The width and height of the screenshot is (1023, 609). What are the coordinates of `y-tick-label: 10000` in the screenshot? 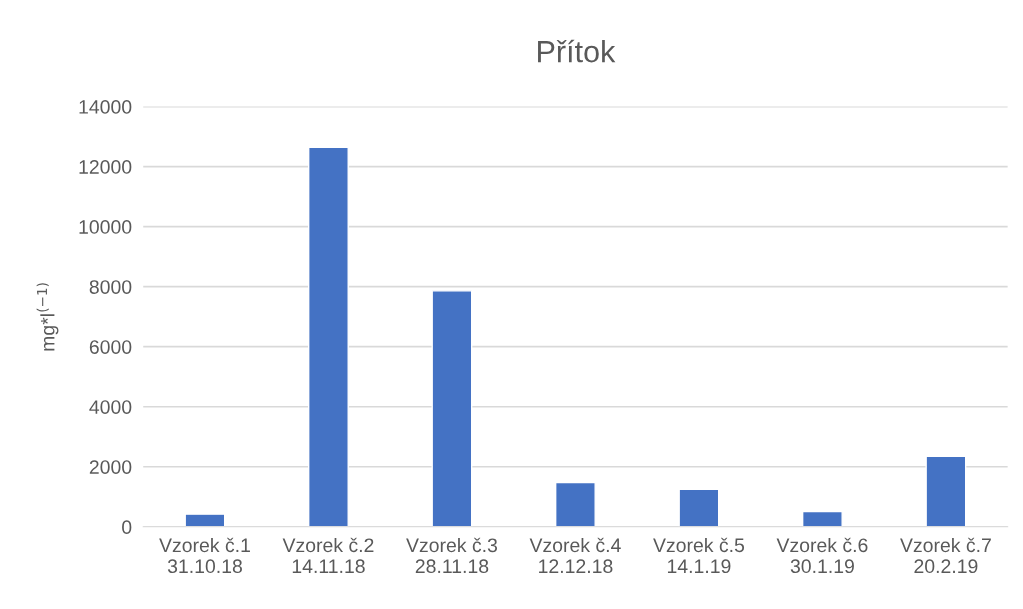 It's located at (105, 227).